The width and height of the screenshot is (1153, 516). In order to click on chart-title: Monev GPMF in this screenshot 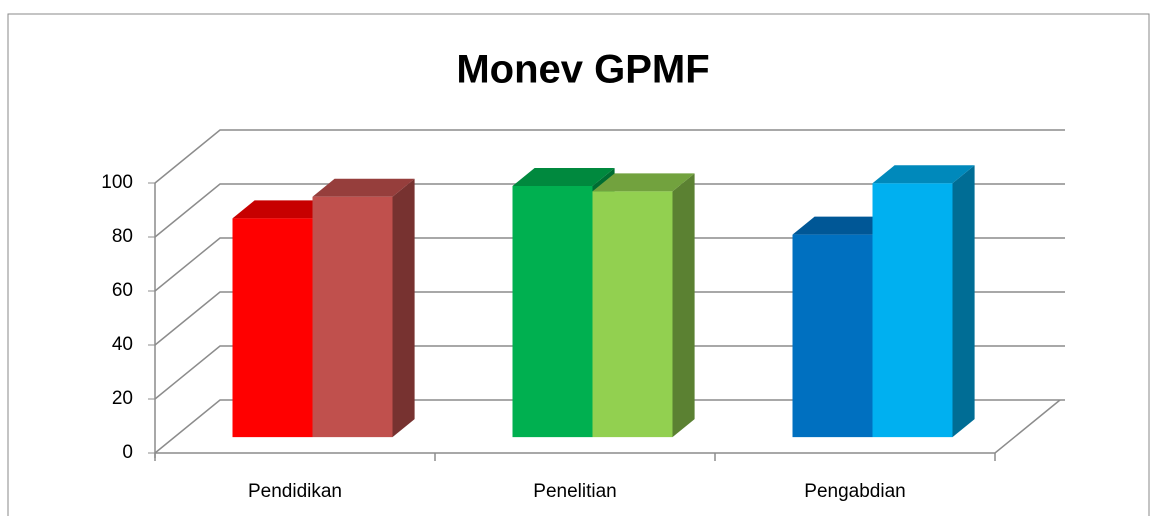, I will do `click(582, 70)`.